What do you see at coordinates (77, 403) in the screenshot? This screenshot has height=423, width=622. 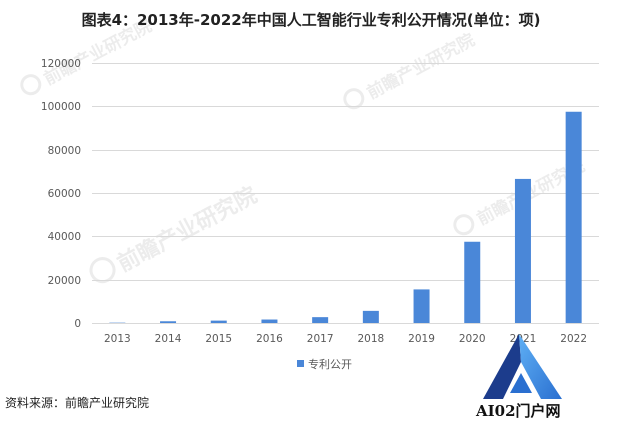 I see `source-note: 资料来源：前瞻产业研究院` at bounding box center [77, 403].